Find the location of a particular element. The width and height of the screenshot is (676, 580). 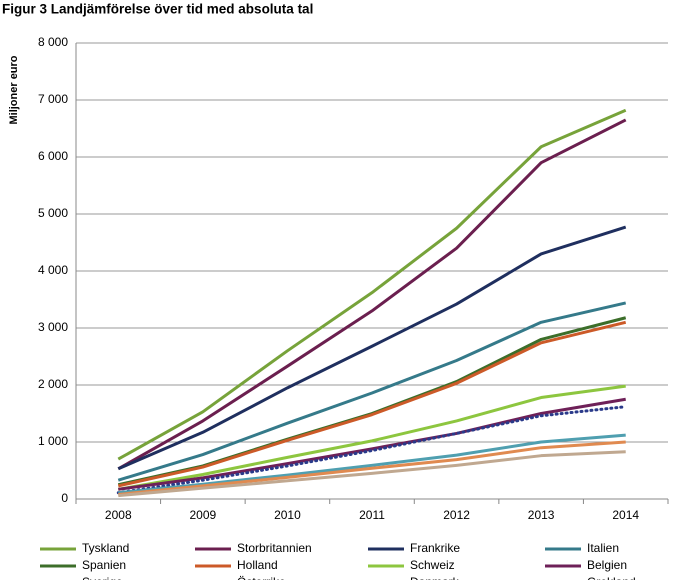

x-tick-label: 2012 is located at coordinates (456, 515).